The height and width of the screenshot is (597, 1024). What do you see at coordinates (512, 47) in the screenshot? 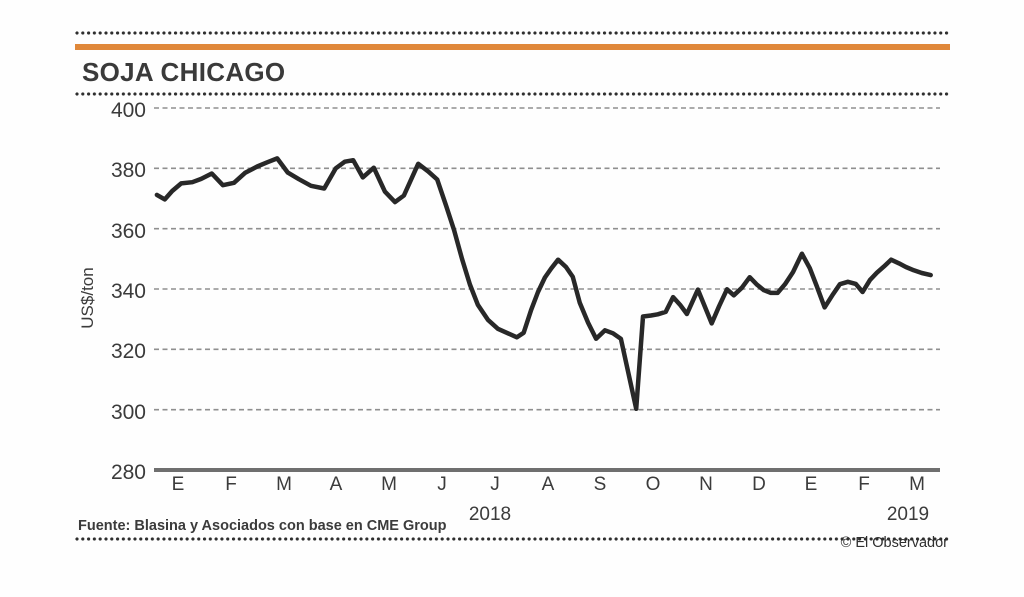
I see `accent-bar` at bounding box center [512, 47].